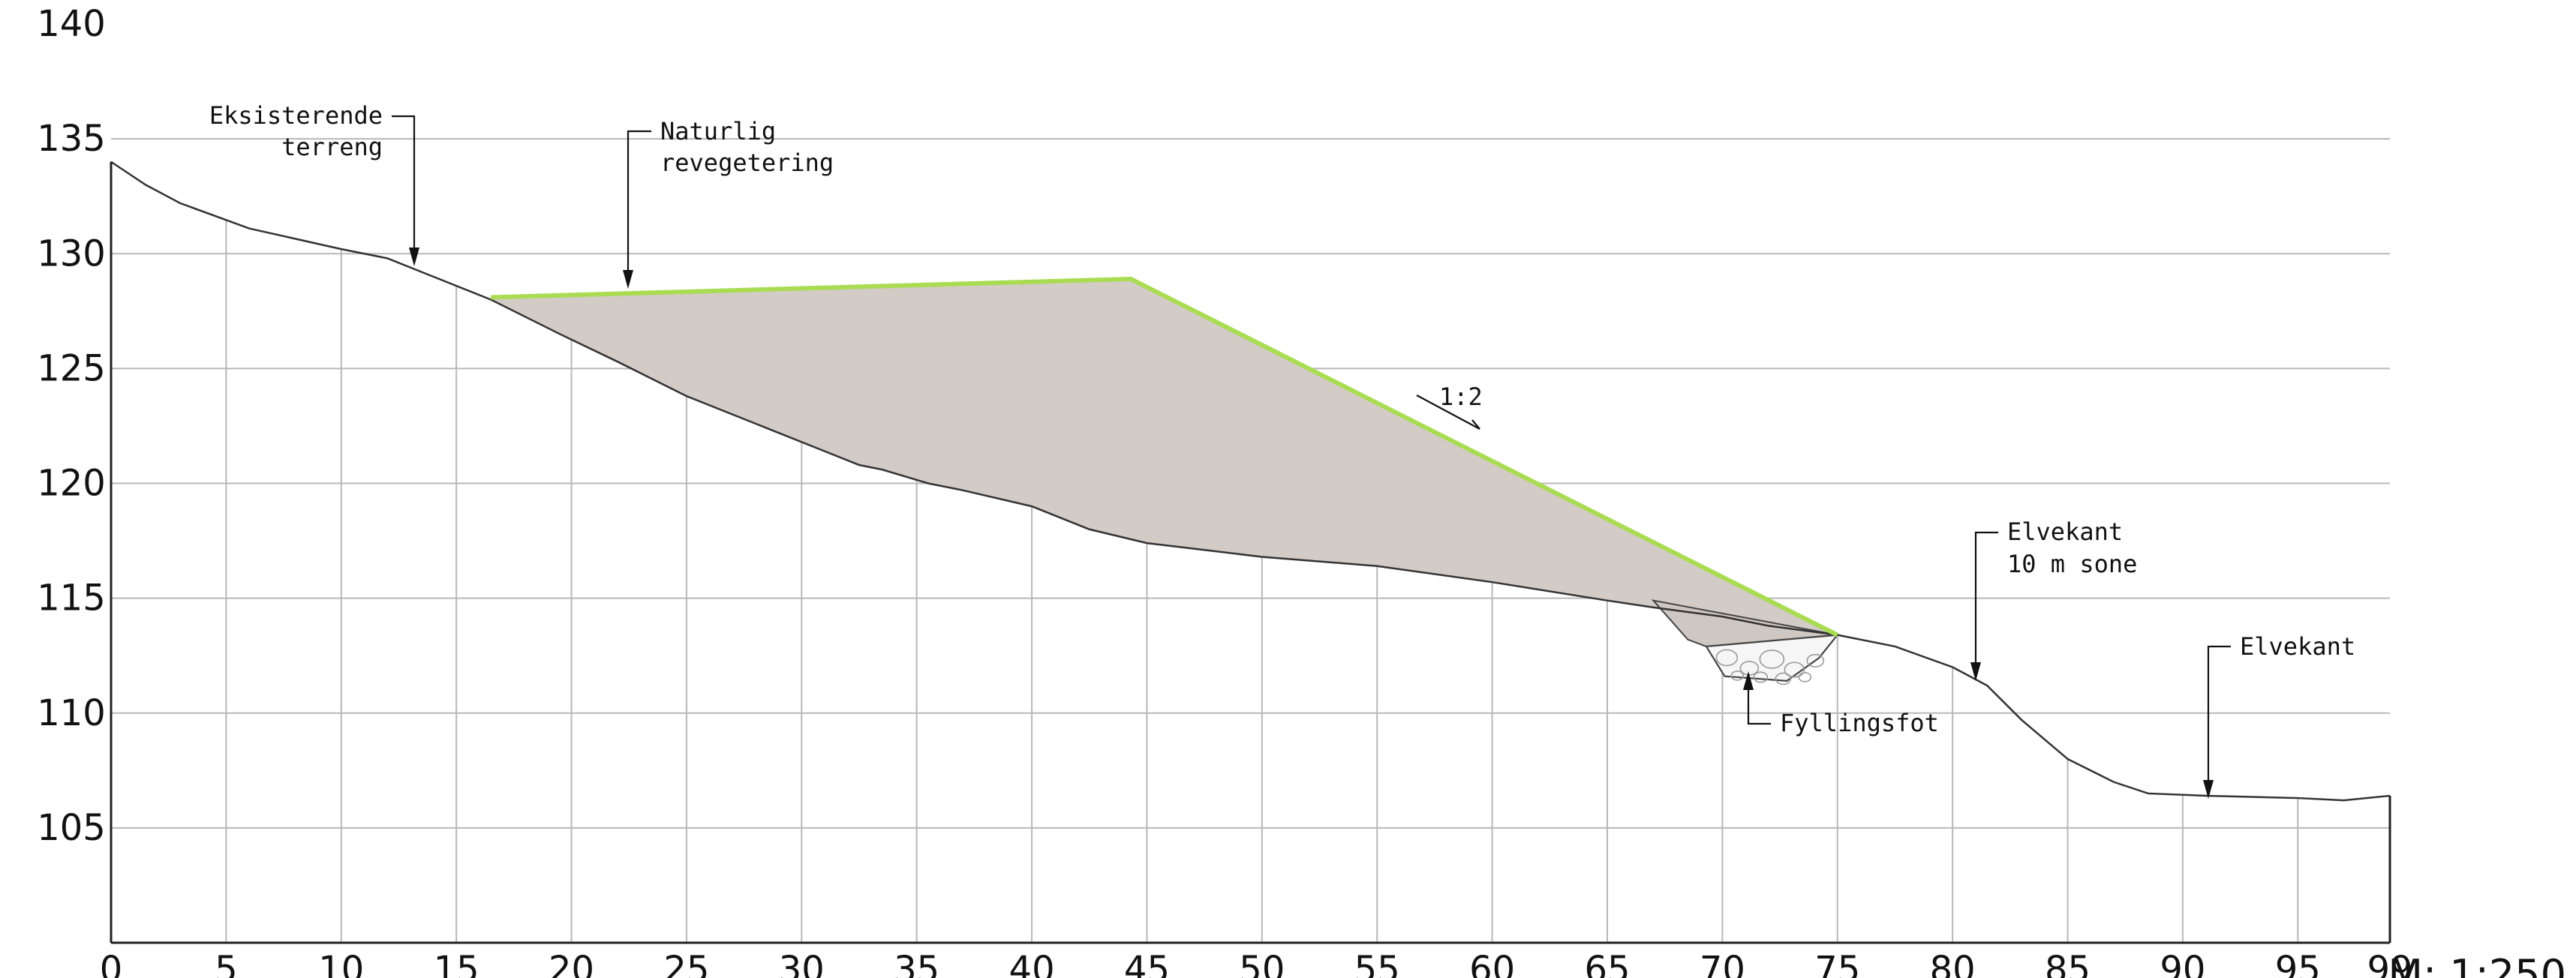  Describe the element at coordinates (1032, 963) in the screenshot. I see `x-tick-label: 40` at that location.